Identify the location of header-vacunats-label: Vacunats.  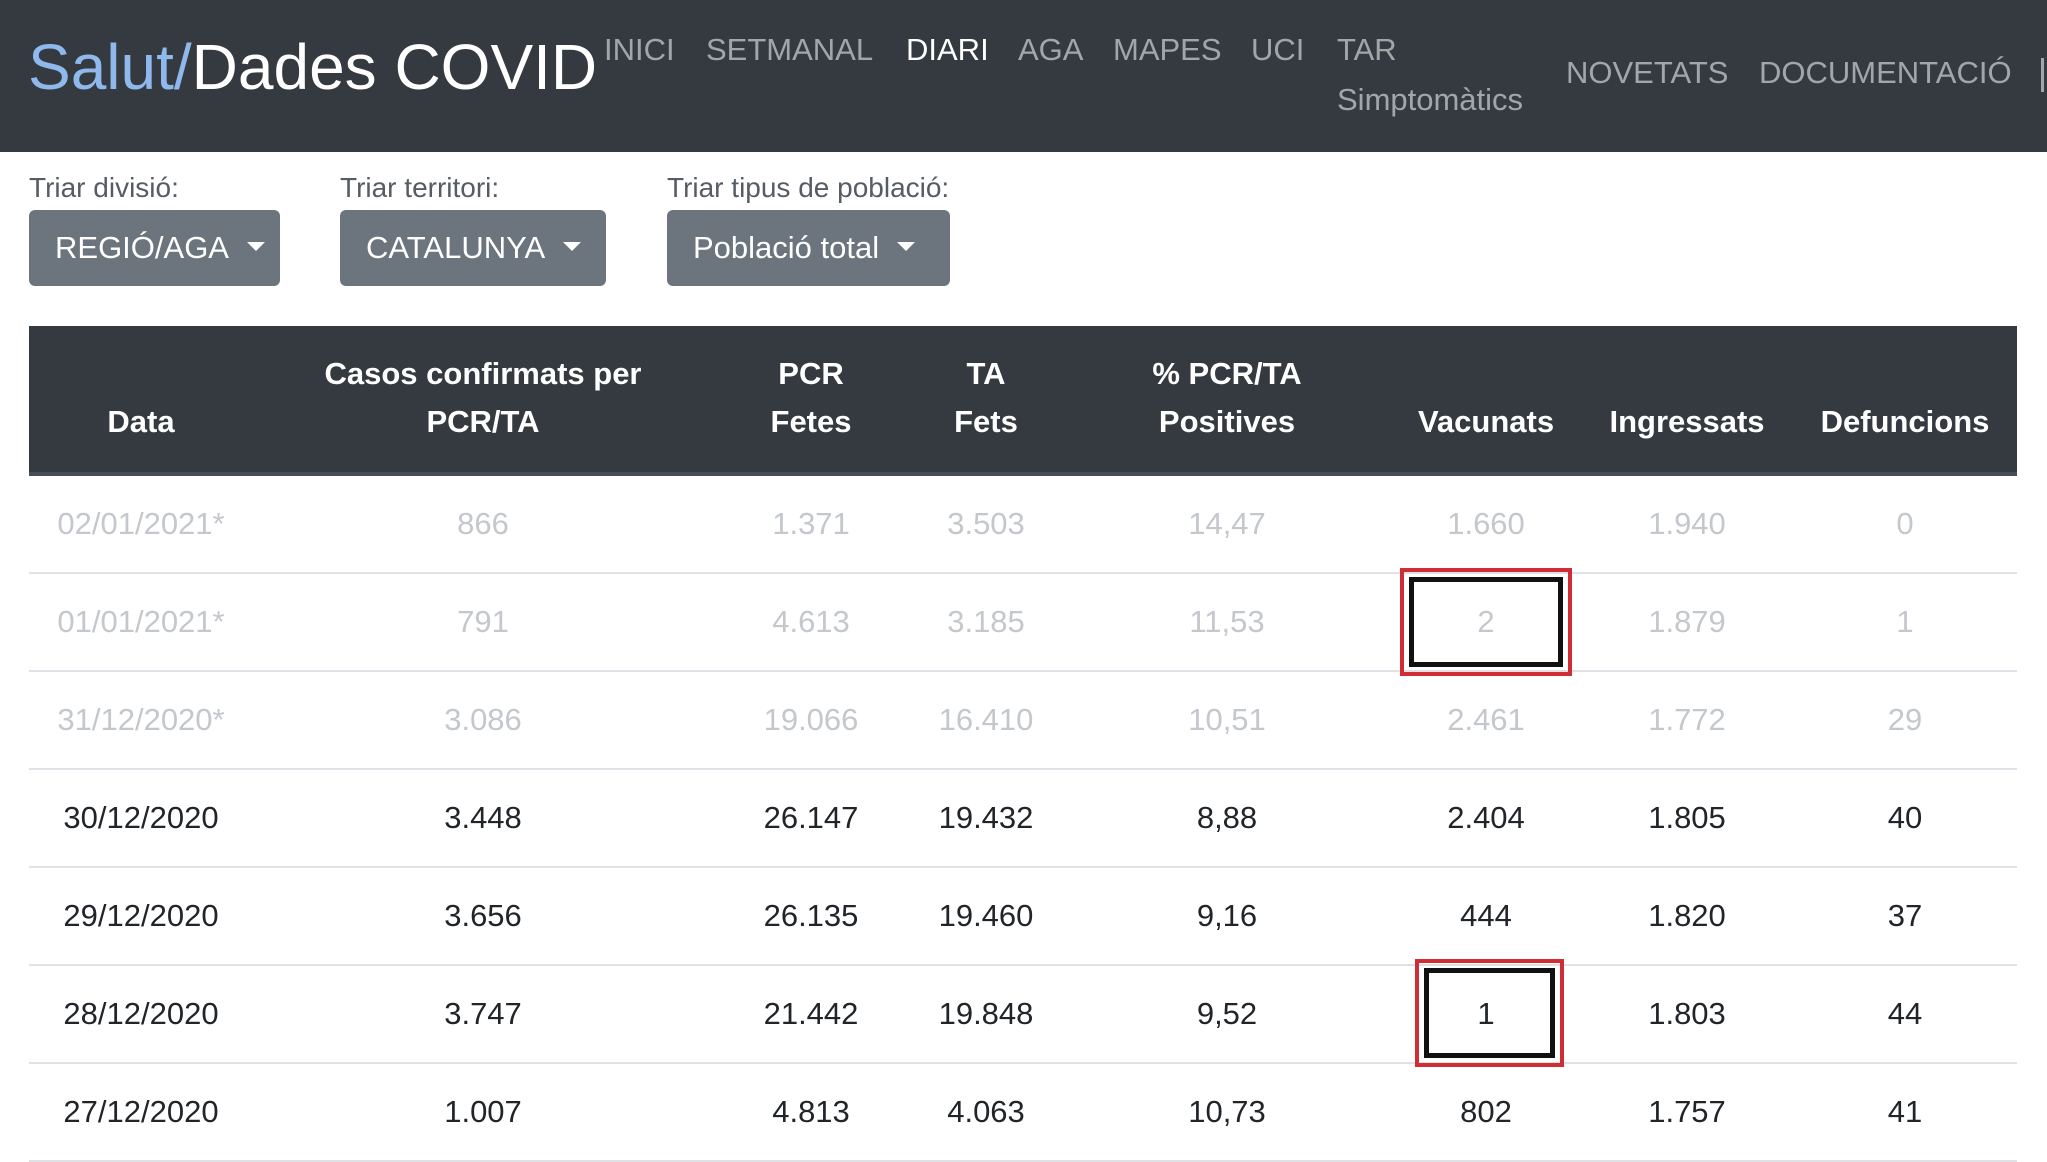
(1486, 421).